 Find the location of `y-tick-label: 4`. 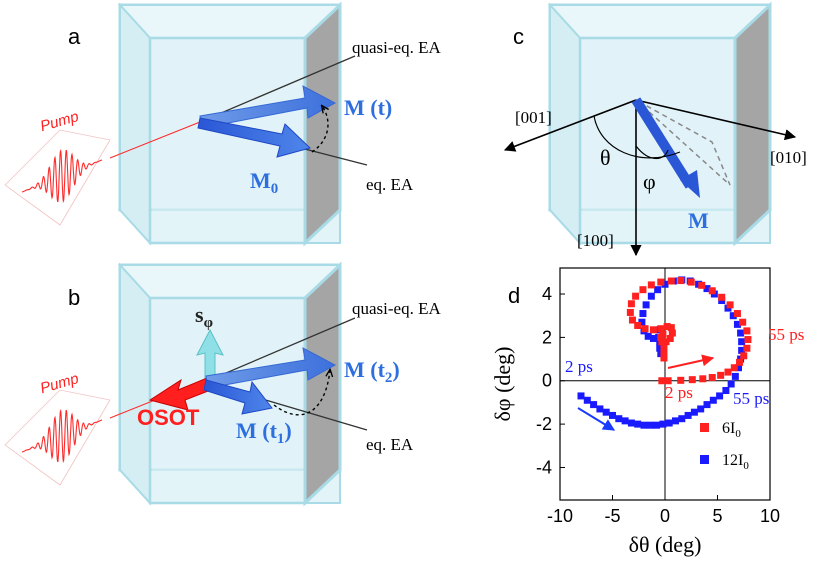

y-tick-label: 4 is located at coordinates (547, 294).